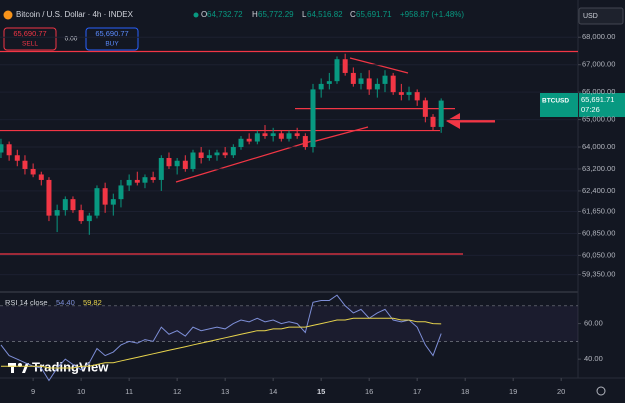  Describe the element at coordinates (598, 274) in the screenshot. I see `y-tick-label: 59,350.00` at that location.